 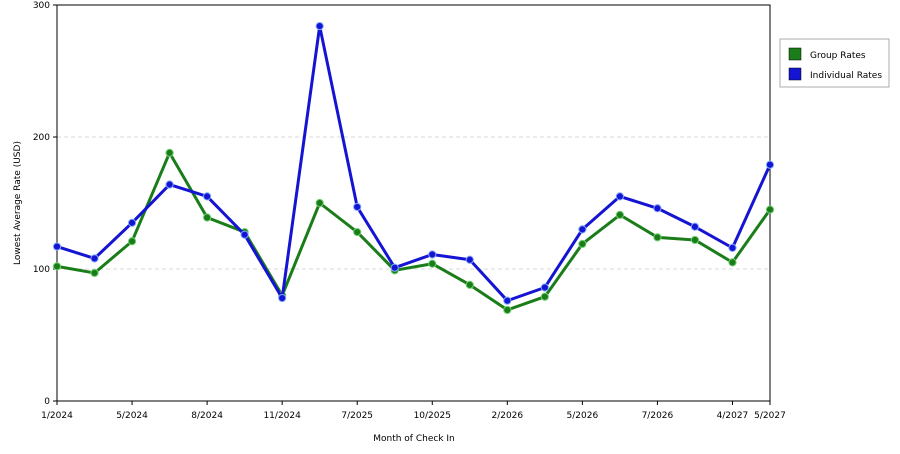 What do you see at coordinates (57, 416) in the screenshot?
I see `x-tick-label: 1/2024` at bounding box center [57, 416].